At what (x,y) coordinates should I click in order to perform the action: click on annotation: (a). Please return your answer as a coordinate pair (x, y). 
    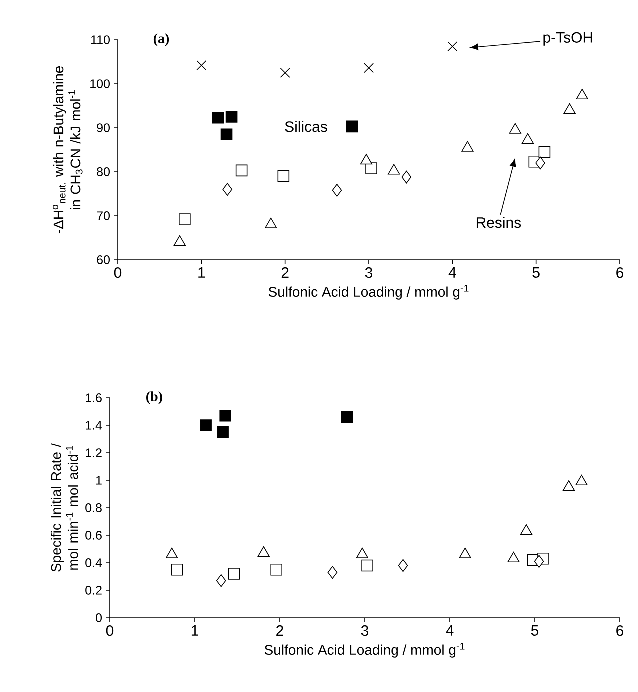
    Looking at the image, I should click on (162, 40).